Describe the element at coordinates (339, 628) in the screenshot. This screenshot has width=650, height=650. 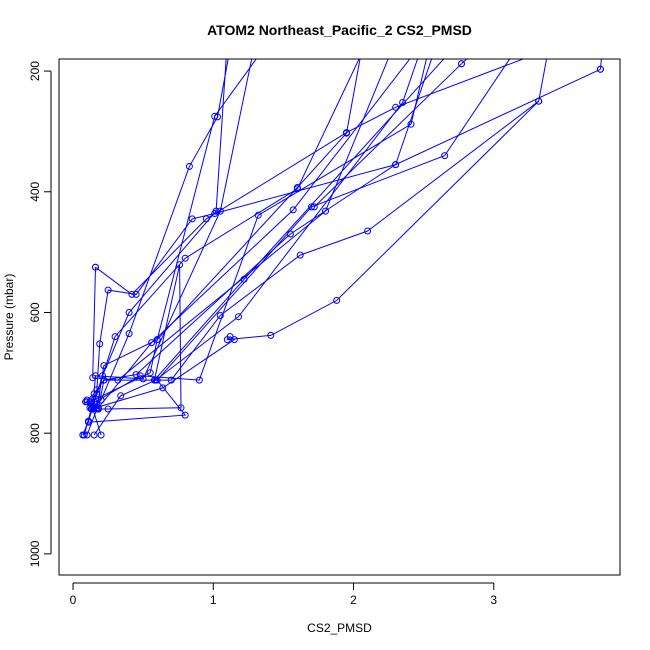
I see `x-axis-label: CS2_PMSD` at that location.